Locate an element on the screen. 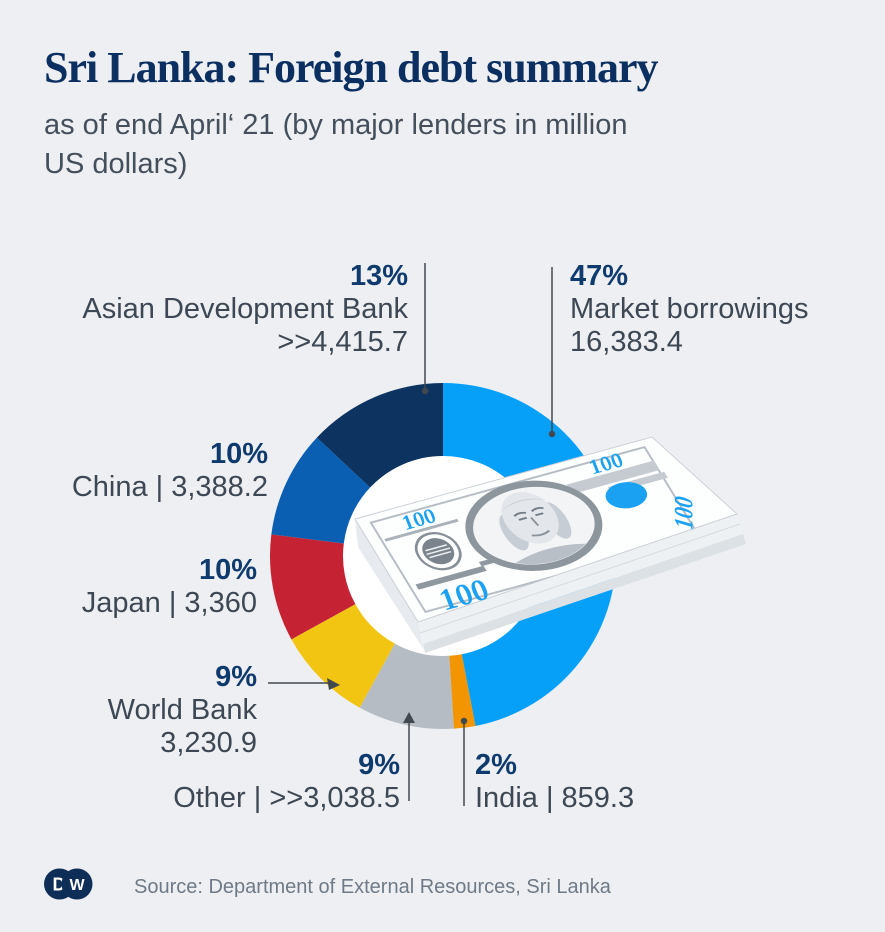  callout-other: 9% Other | >>3,038.5 is located at coordinates (286, 782).